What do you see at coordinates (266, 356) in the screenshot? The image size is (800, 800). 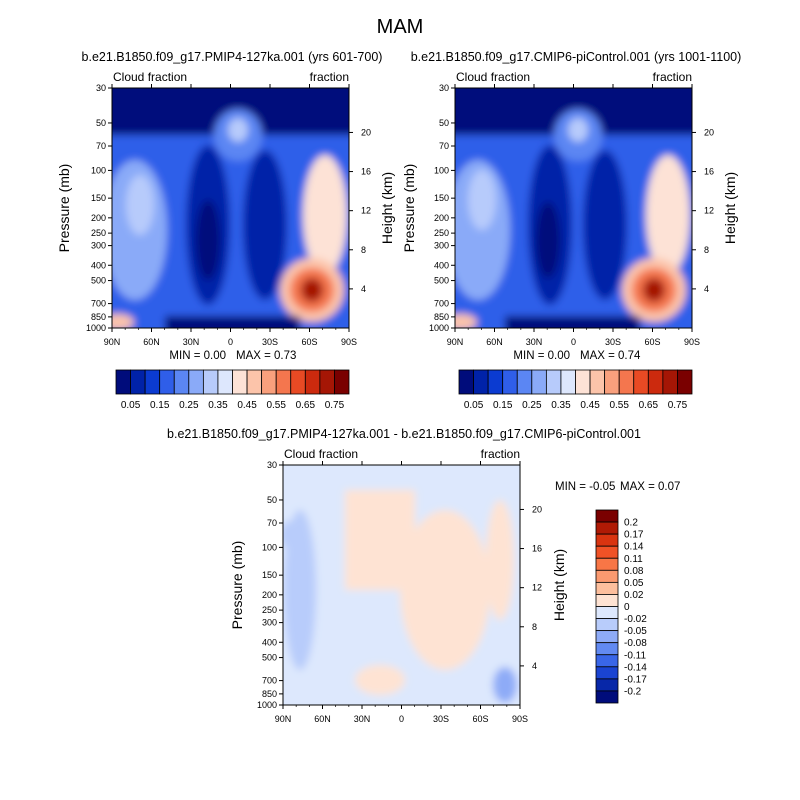 I see `panel-1-max: MAX = 0.73` at bounding box center [266, 356].